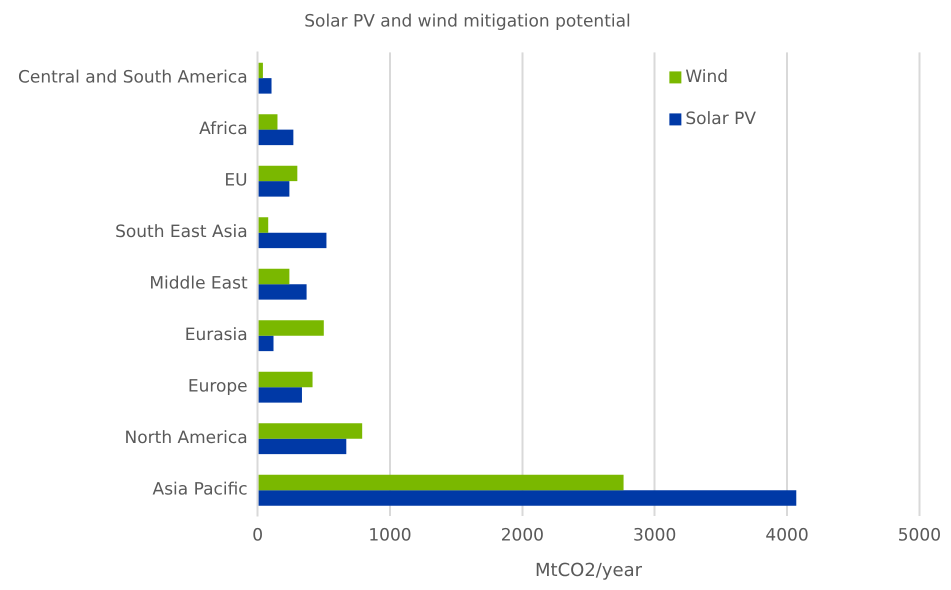 Image resolution: width=951 pixels, height=590 pixels. I want to click on chart-title: Solar PV and wind mitigation potential, so click(467, 22).